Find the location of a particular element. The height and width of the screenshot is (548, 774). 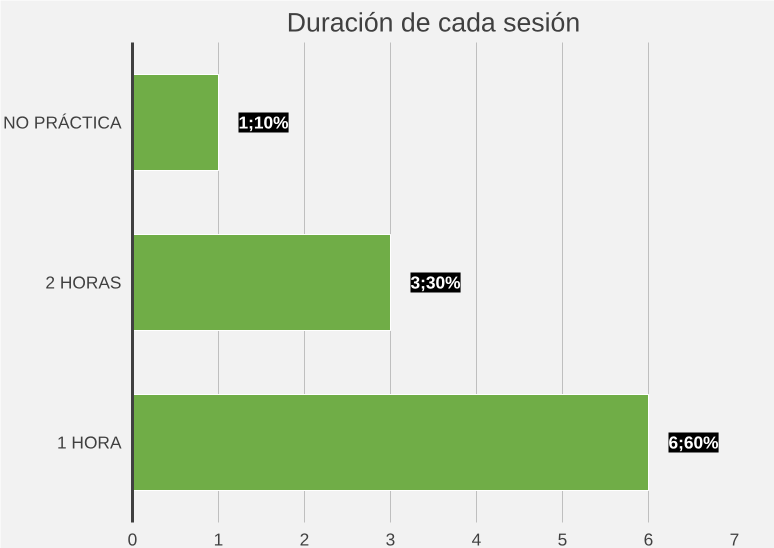

x-tick-label: 3 is located at coordinates (391, 539).